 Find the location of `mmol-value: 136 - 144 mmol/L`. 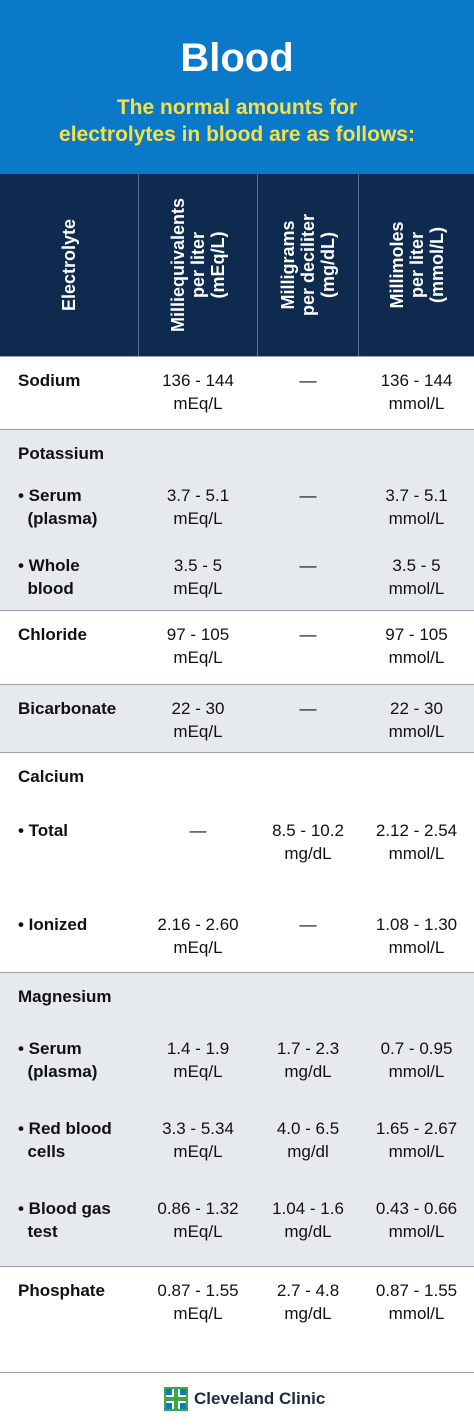

mmol-value: 136 - 144 mmol/L is located at coordinates (416, 392).